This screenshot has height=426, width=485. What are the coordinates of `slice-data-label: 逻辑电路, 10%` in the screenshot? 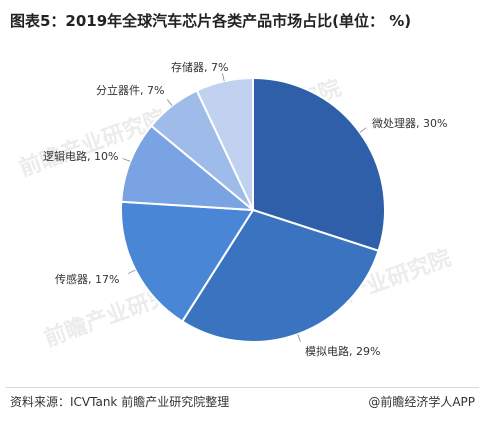 It's located at (80, 156).